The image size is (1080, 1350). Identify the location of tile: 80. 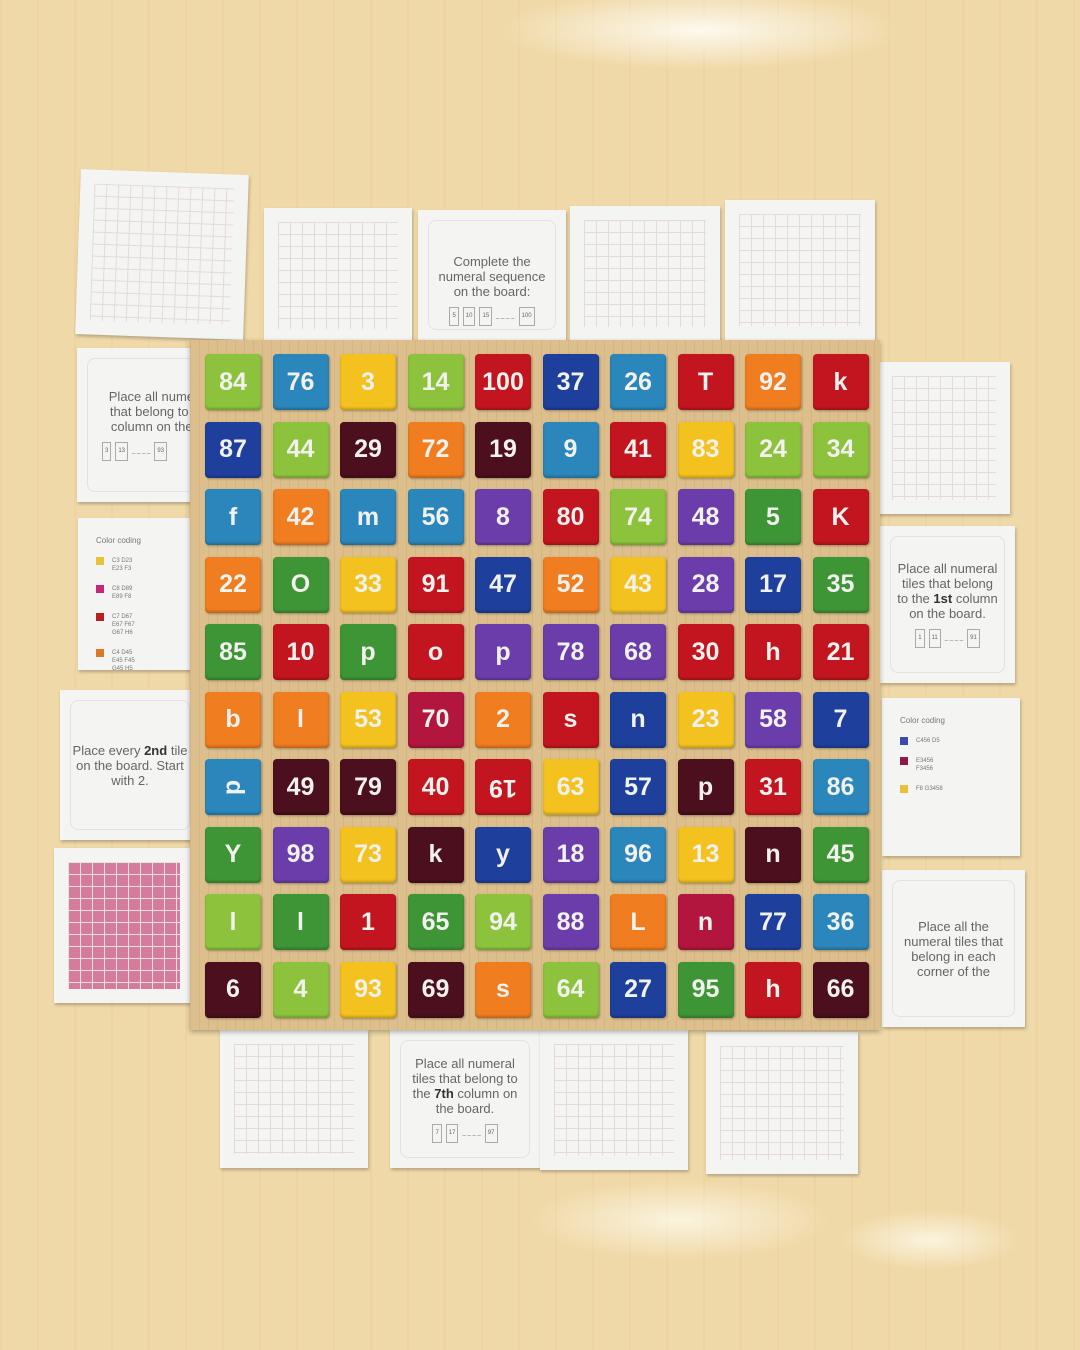
(570, 517).